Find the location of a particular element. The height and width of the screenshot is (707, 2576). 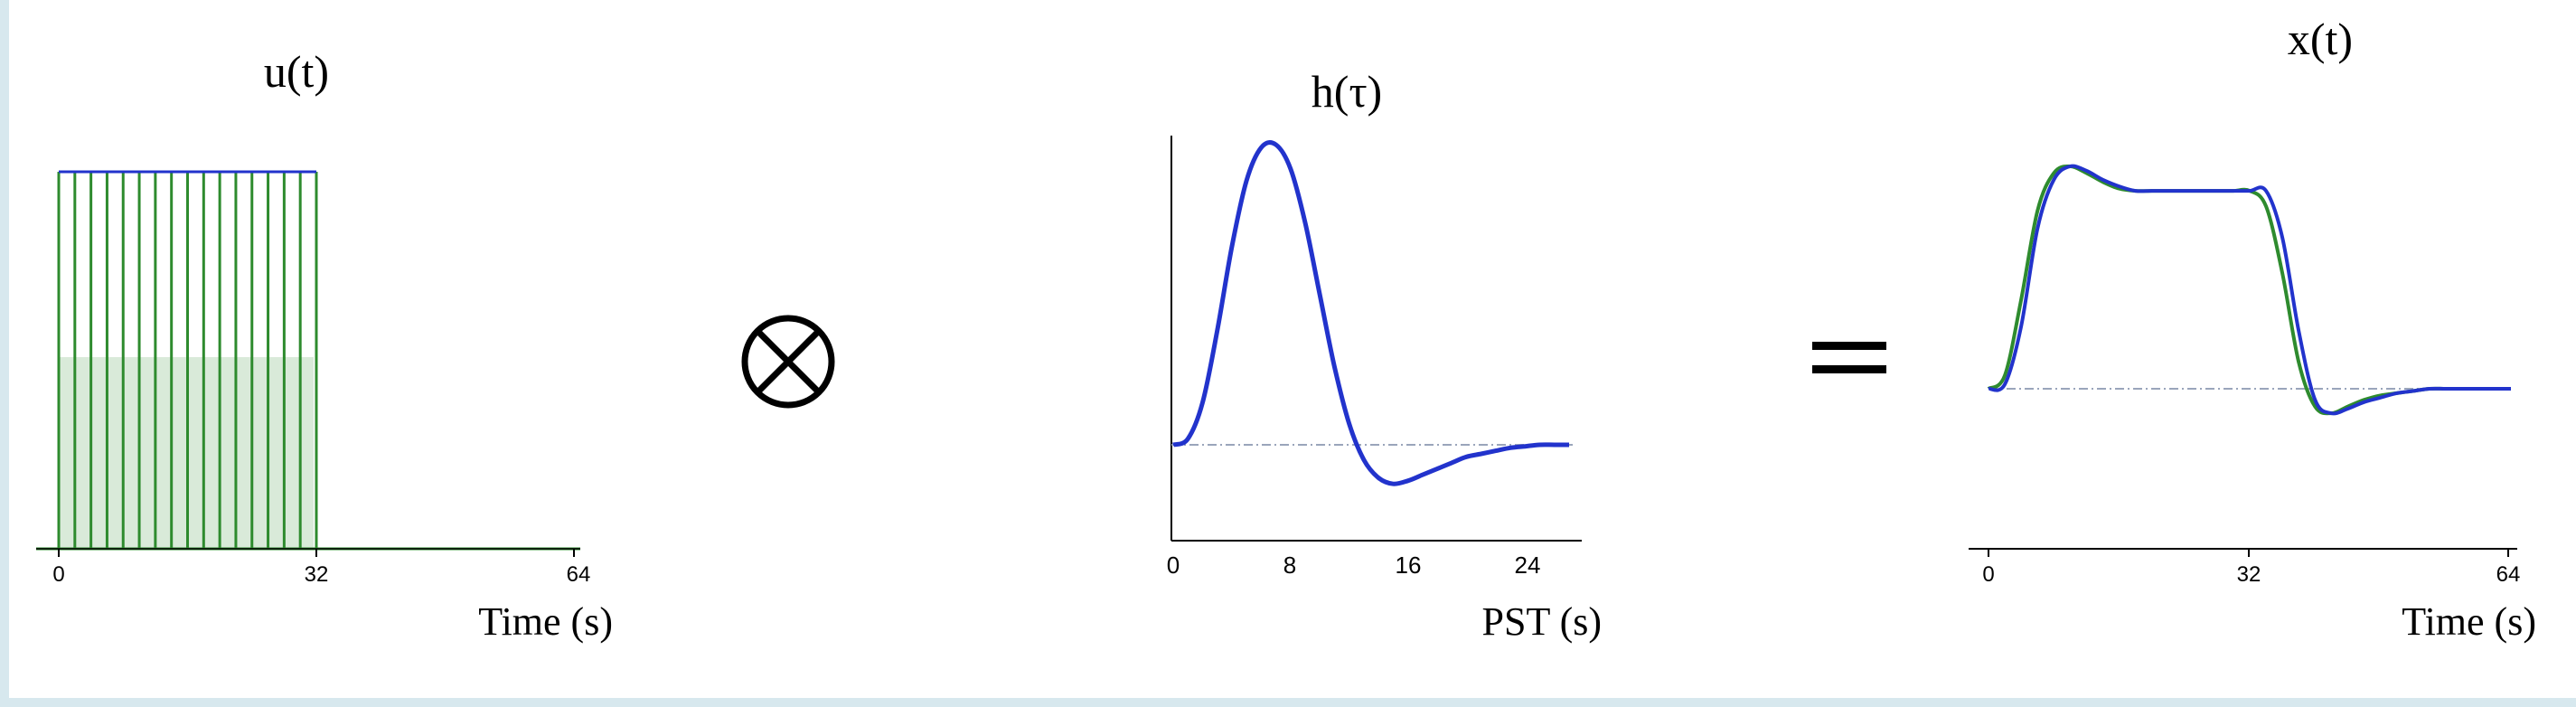

output-tick-label: 64 is located at coordinates (2508, 574).